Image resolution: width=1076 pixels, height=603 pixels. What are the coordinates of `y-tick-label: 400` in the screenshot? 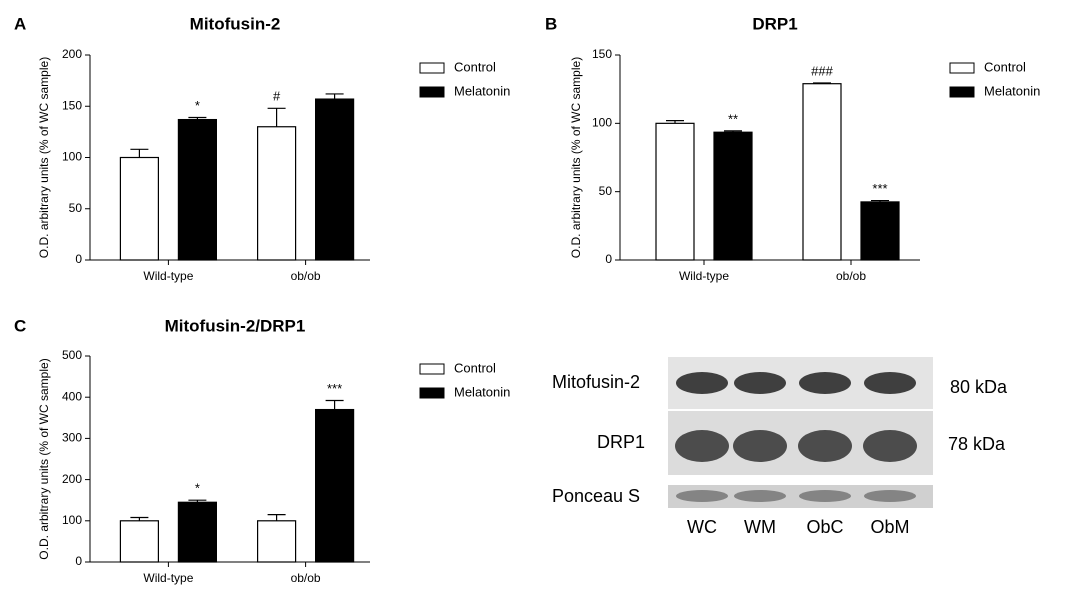 It's located at (72, 396).